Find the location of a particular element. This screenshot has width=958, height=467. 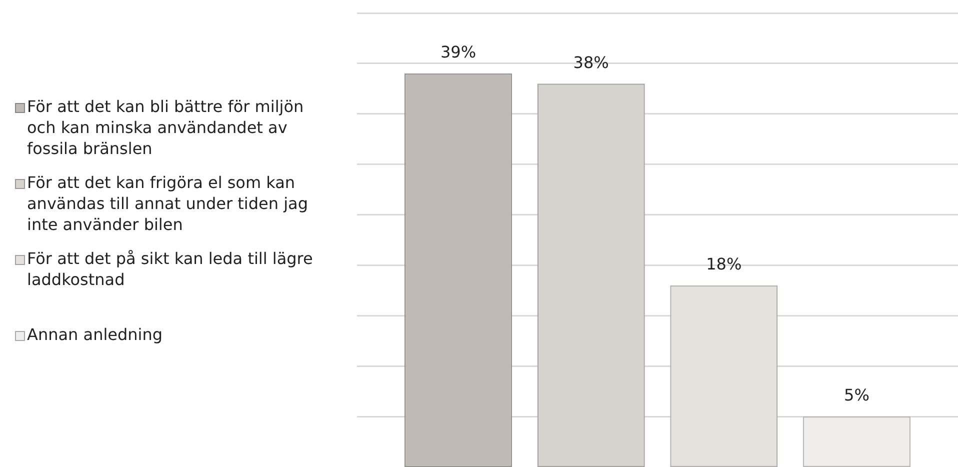

data-label: 38% is located at coordinates (591, 62).